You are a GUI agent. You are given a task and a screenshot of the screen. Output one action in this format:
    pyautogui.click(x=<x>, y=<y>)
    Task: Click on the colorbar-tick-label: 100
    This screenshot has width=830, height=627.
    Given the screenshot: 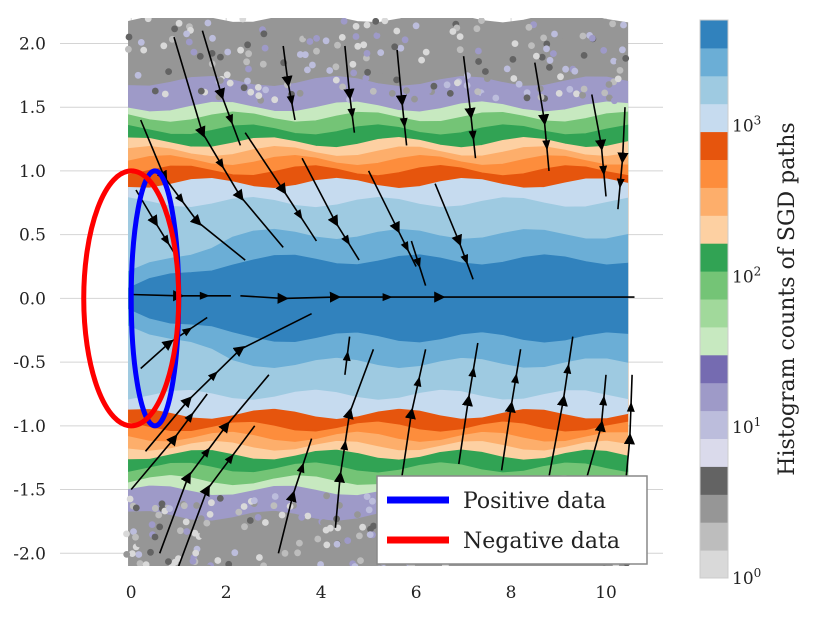 What is the action you would take?
    pyautogui.click(x=746, y=577)
    